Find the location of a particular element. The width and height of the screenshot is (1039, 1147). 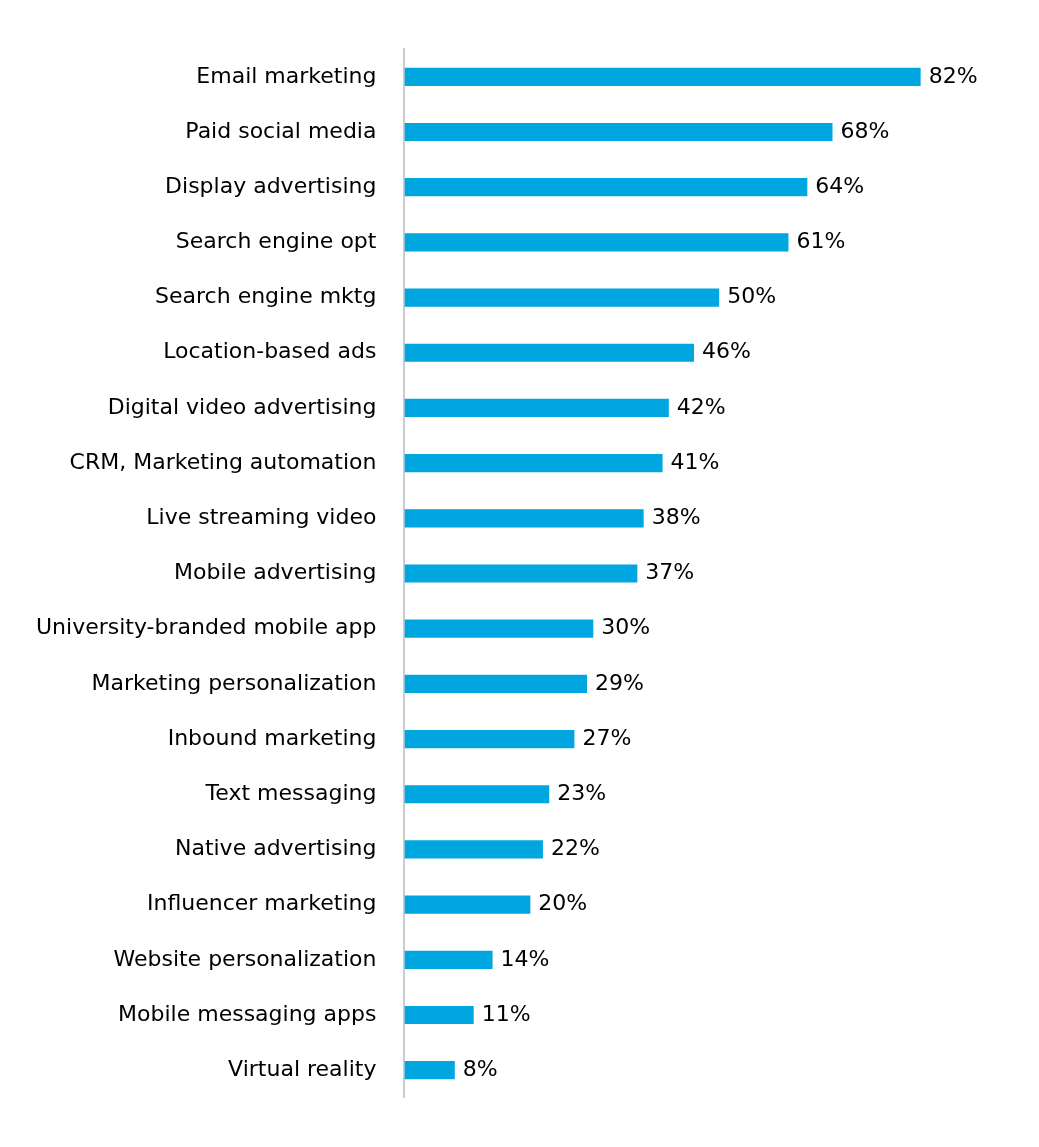

y-tick-label: Email marketing is located at coordinates (286, 75).